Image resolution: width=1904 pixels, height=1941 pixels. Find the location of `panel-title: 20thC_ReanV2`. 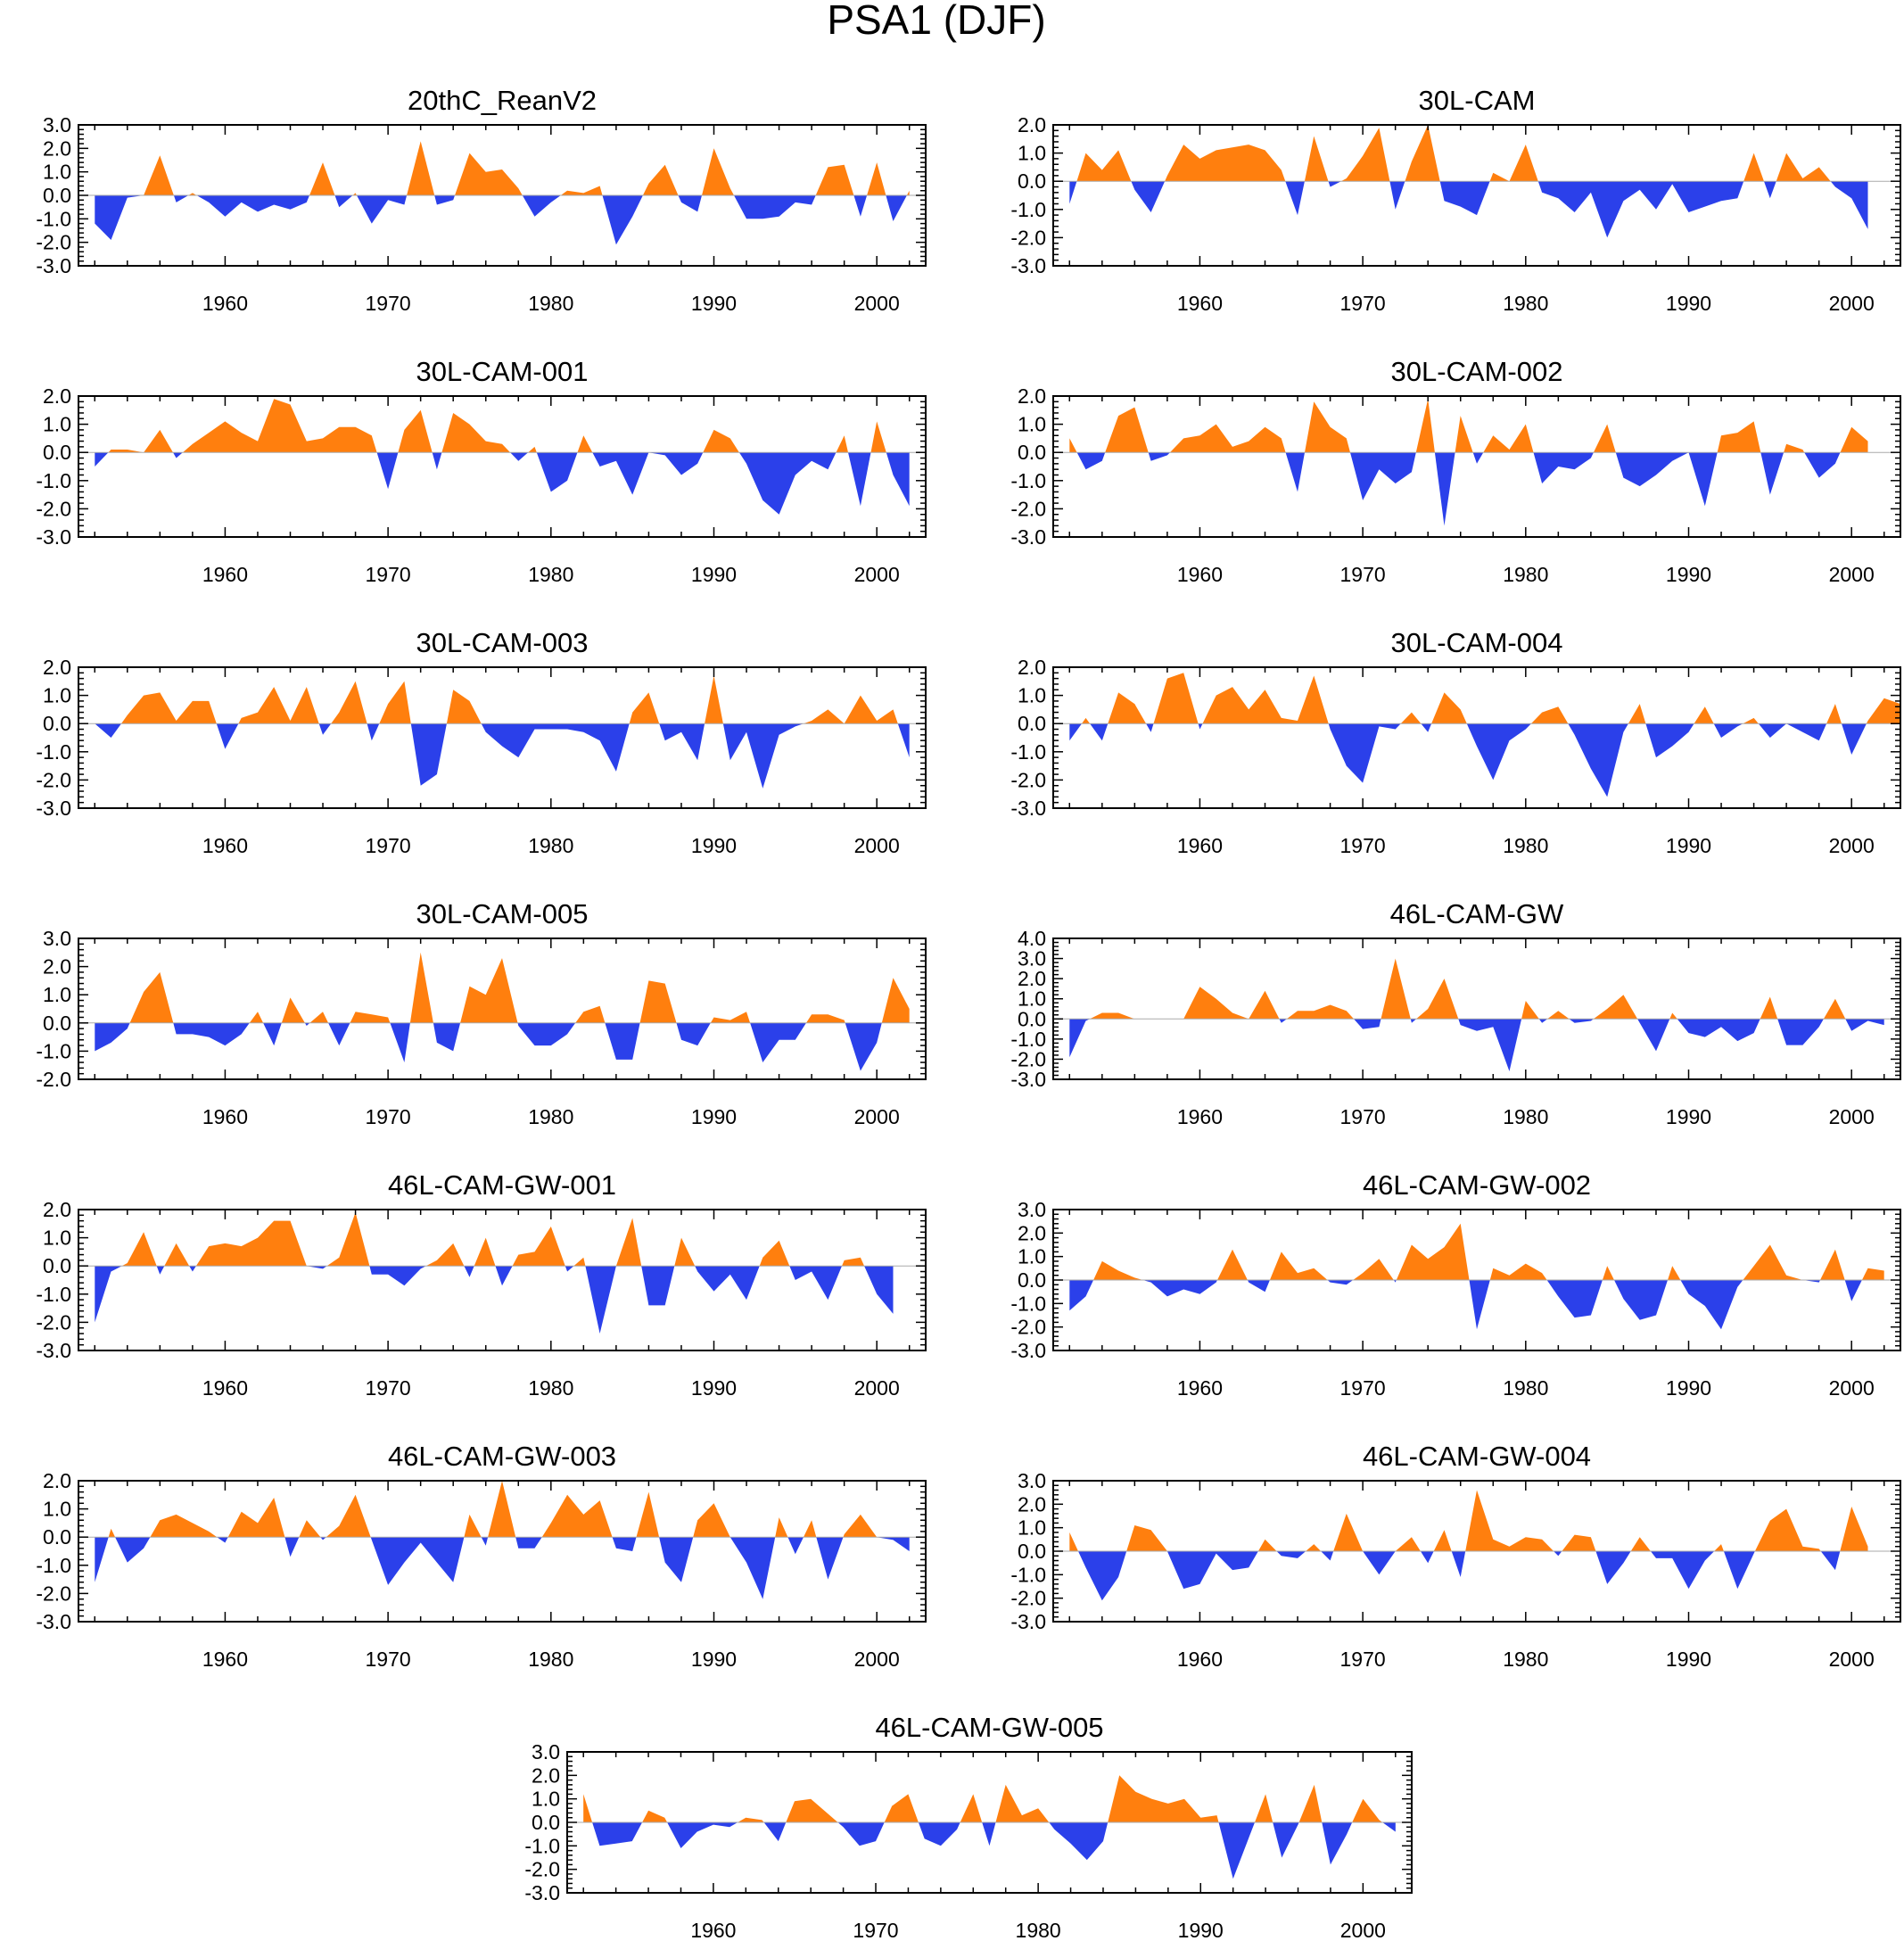

panel-title: 20thC_ReanV2 is located at coordinates (503, 100).